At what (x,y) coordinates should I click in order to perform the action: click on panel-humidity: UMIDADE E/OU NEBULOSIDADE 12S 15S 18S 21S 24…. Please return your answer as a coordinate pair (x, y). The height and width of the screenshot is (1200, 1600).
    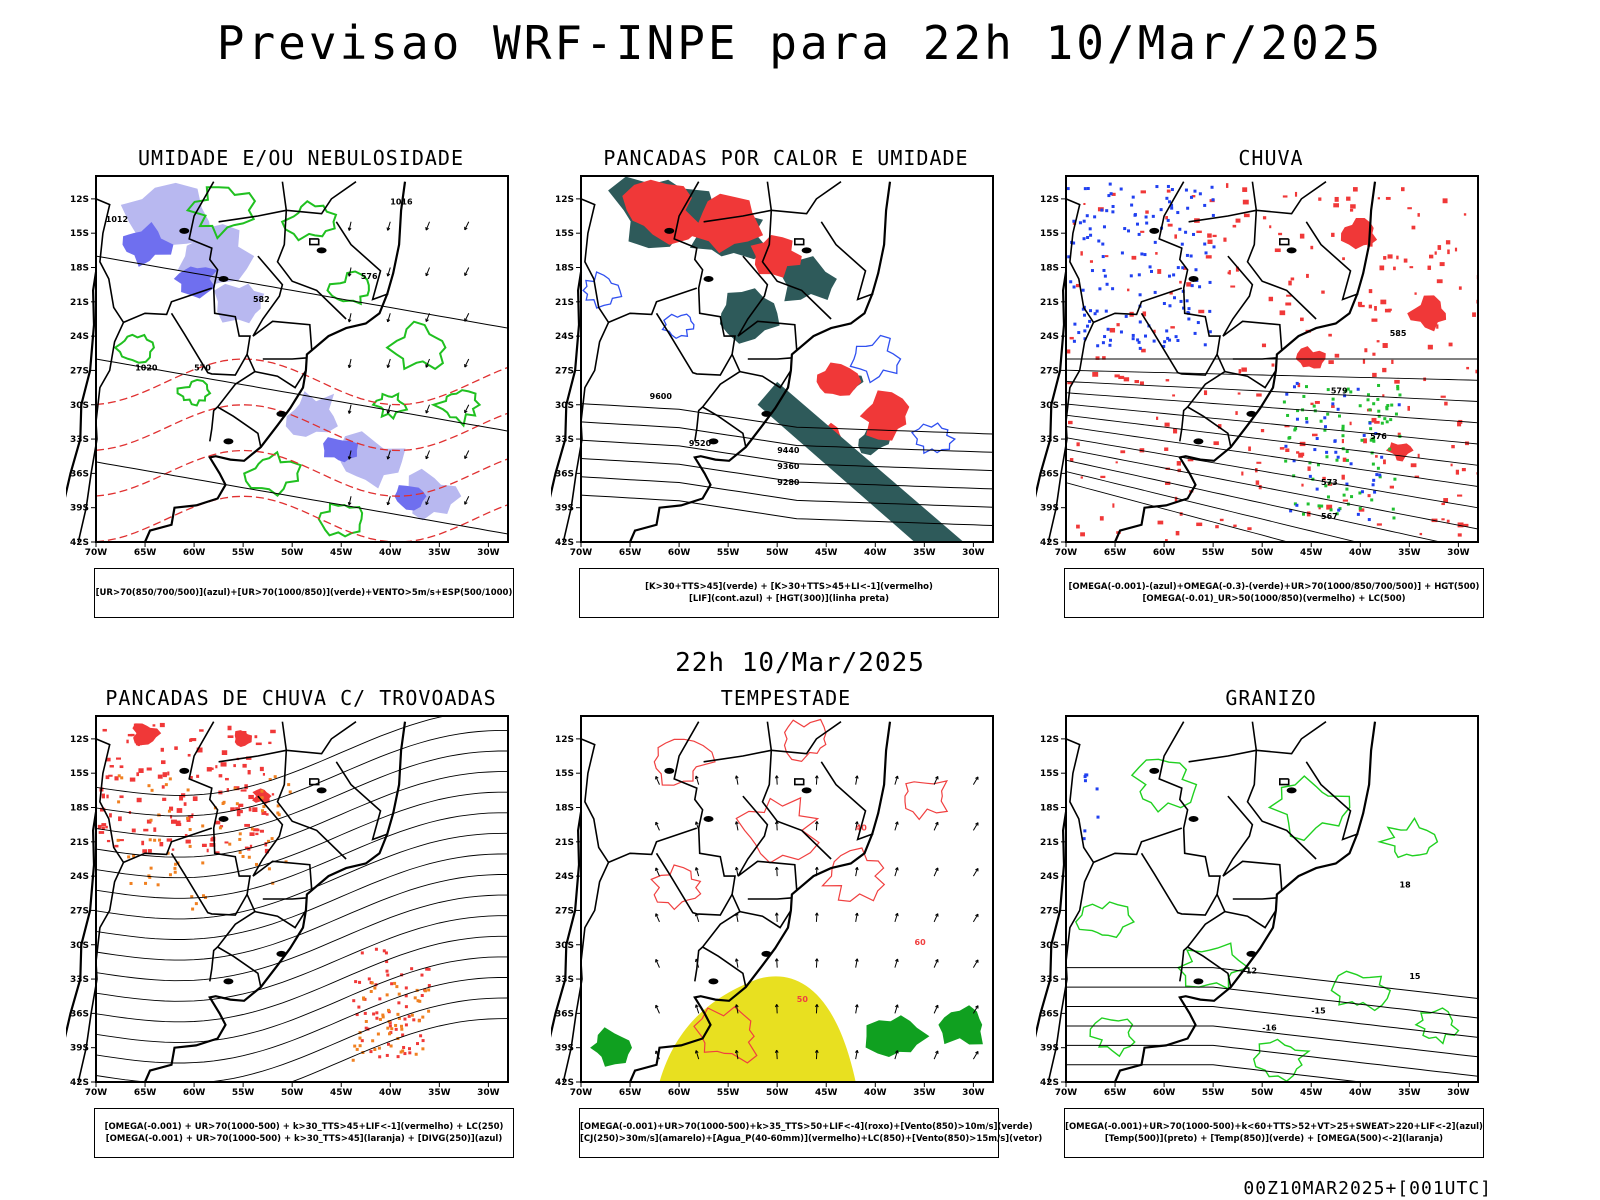
    Looking at the image, I should click on (301, 386).